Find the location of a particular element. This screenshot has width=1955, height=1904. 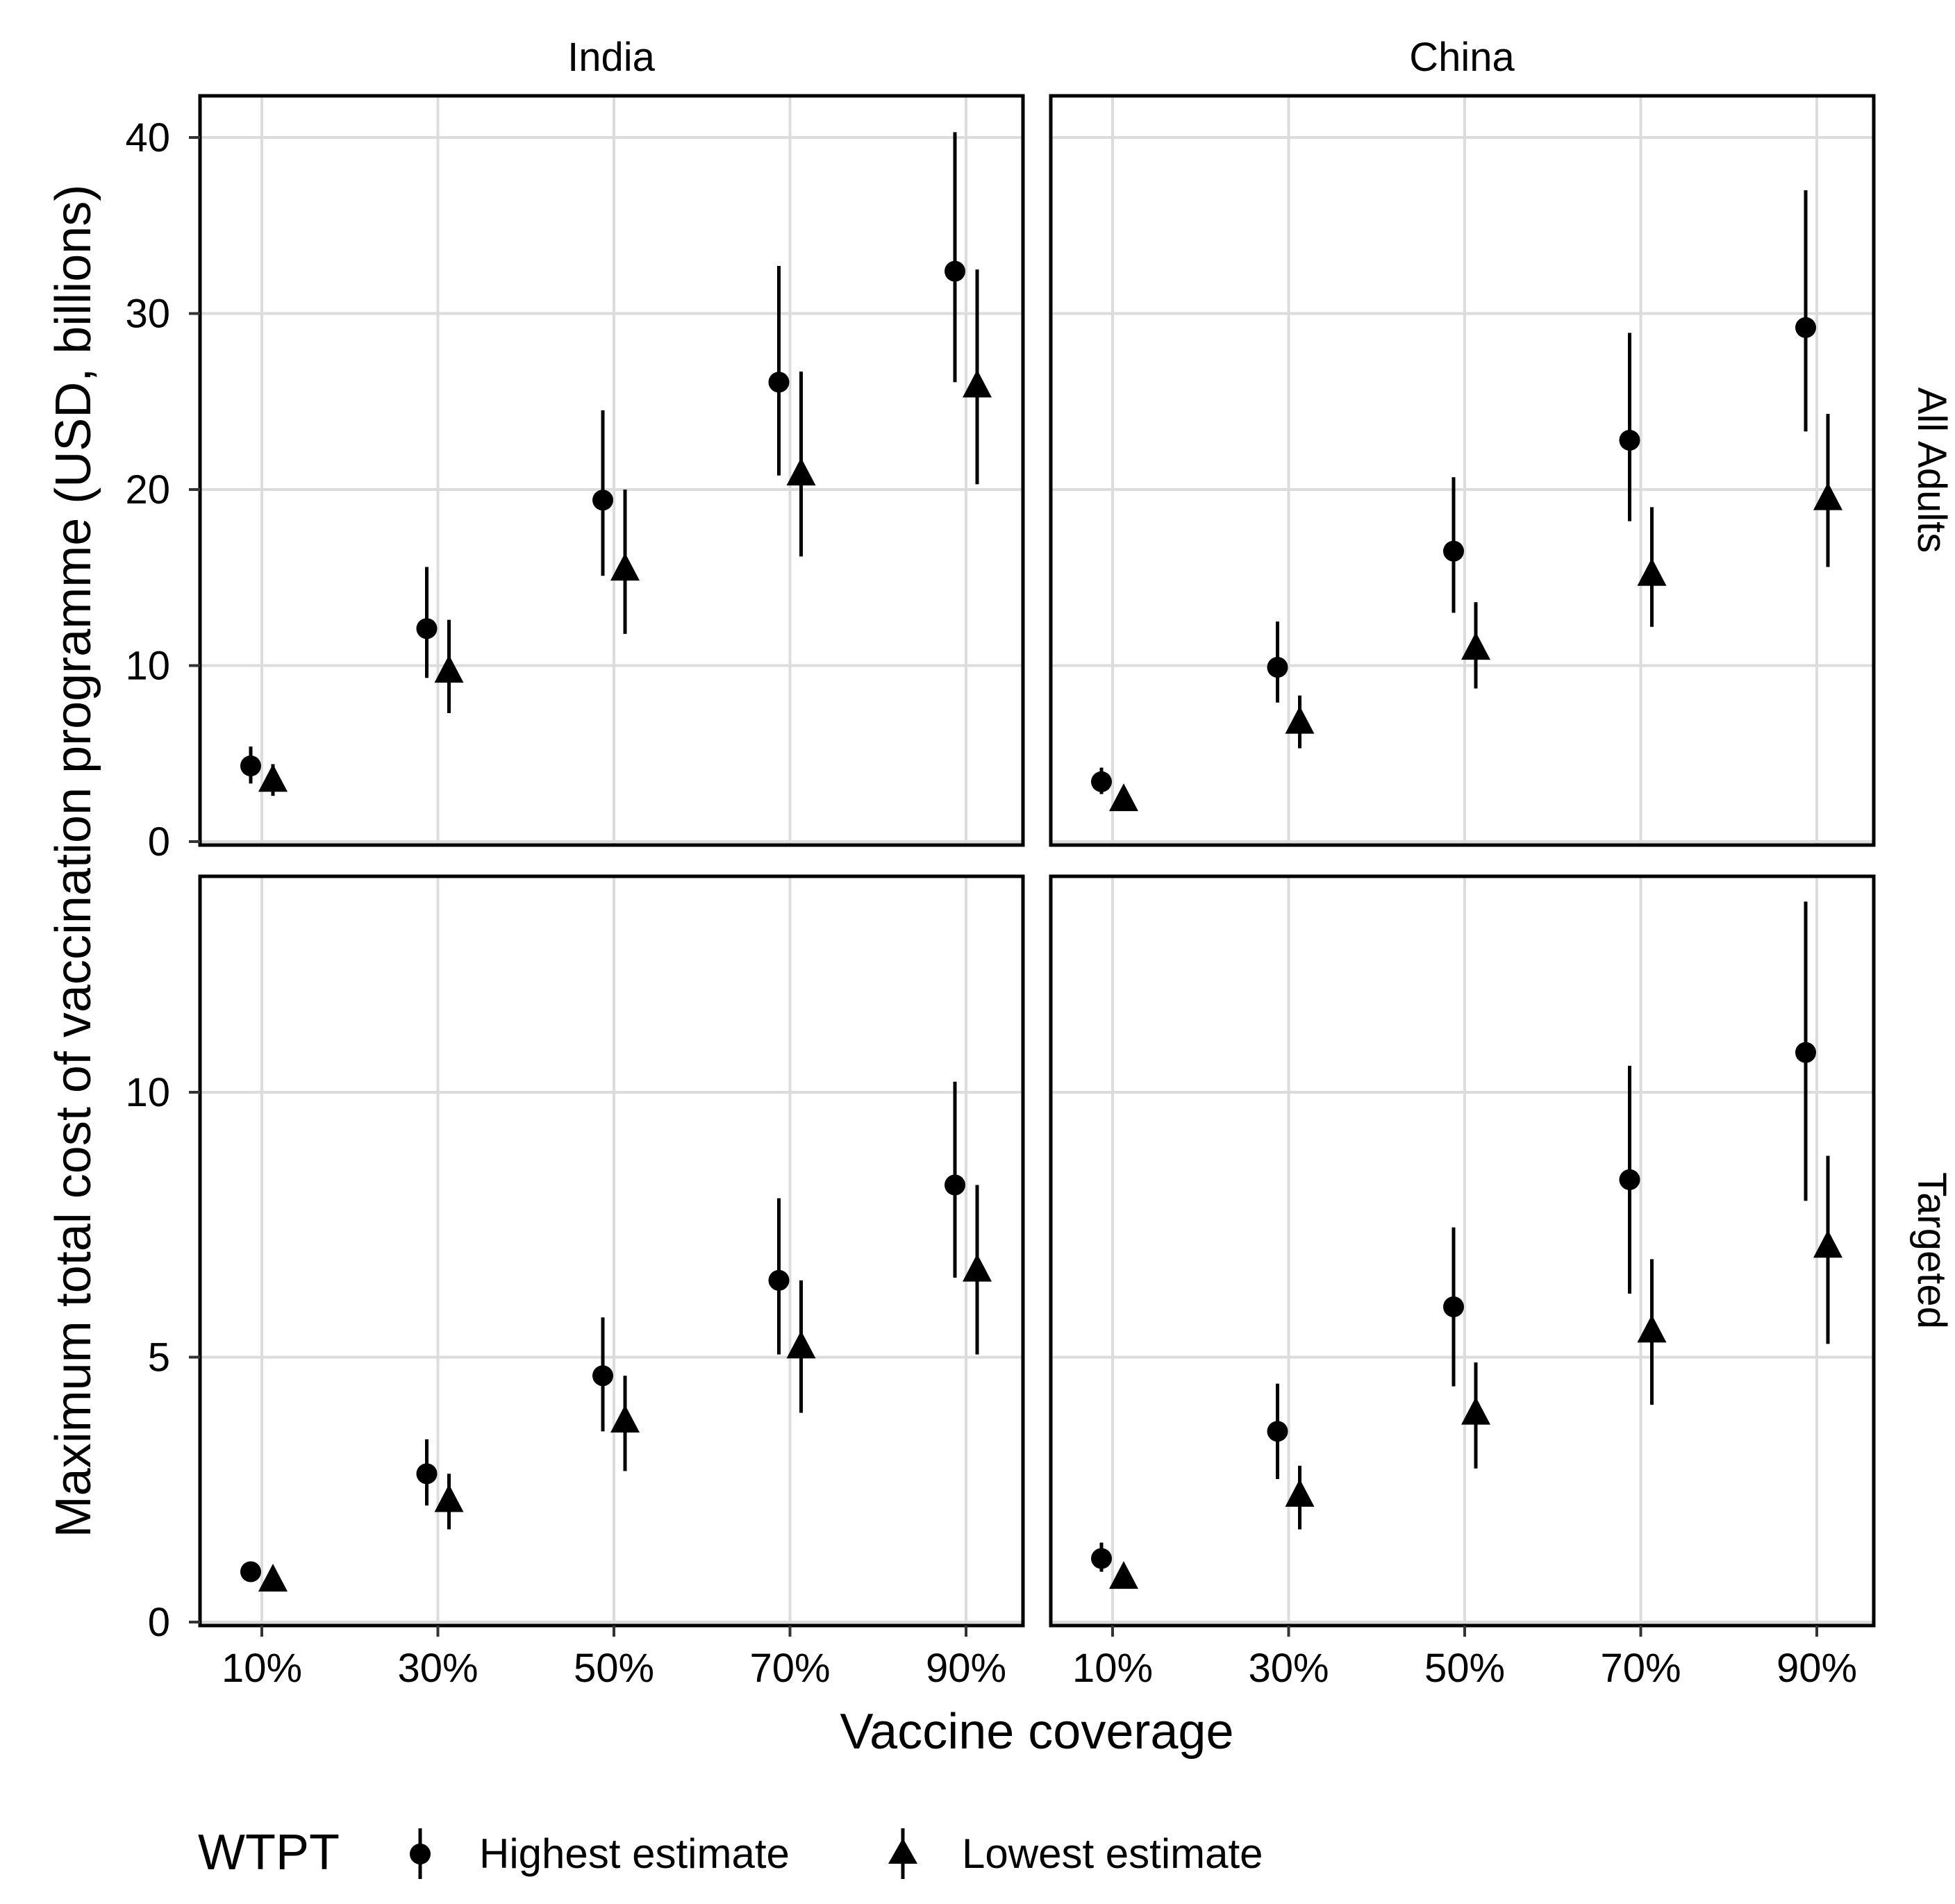

y-tick-label: 30 is located at coordinates (147, 314).